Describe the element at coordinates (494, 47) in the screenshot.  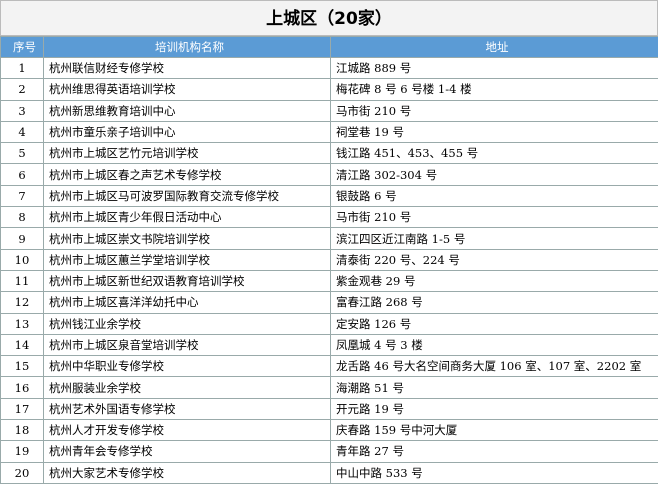
I see `column-header: 地址` at that location.